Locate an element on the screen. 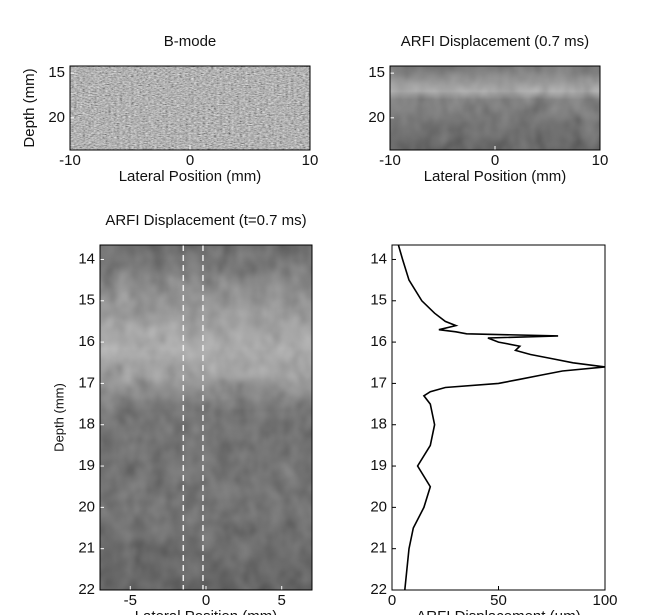  bmode-speckle is located at coordinates (190, 108).